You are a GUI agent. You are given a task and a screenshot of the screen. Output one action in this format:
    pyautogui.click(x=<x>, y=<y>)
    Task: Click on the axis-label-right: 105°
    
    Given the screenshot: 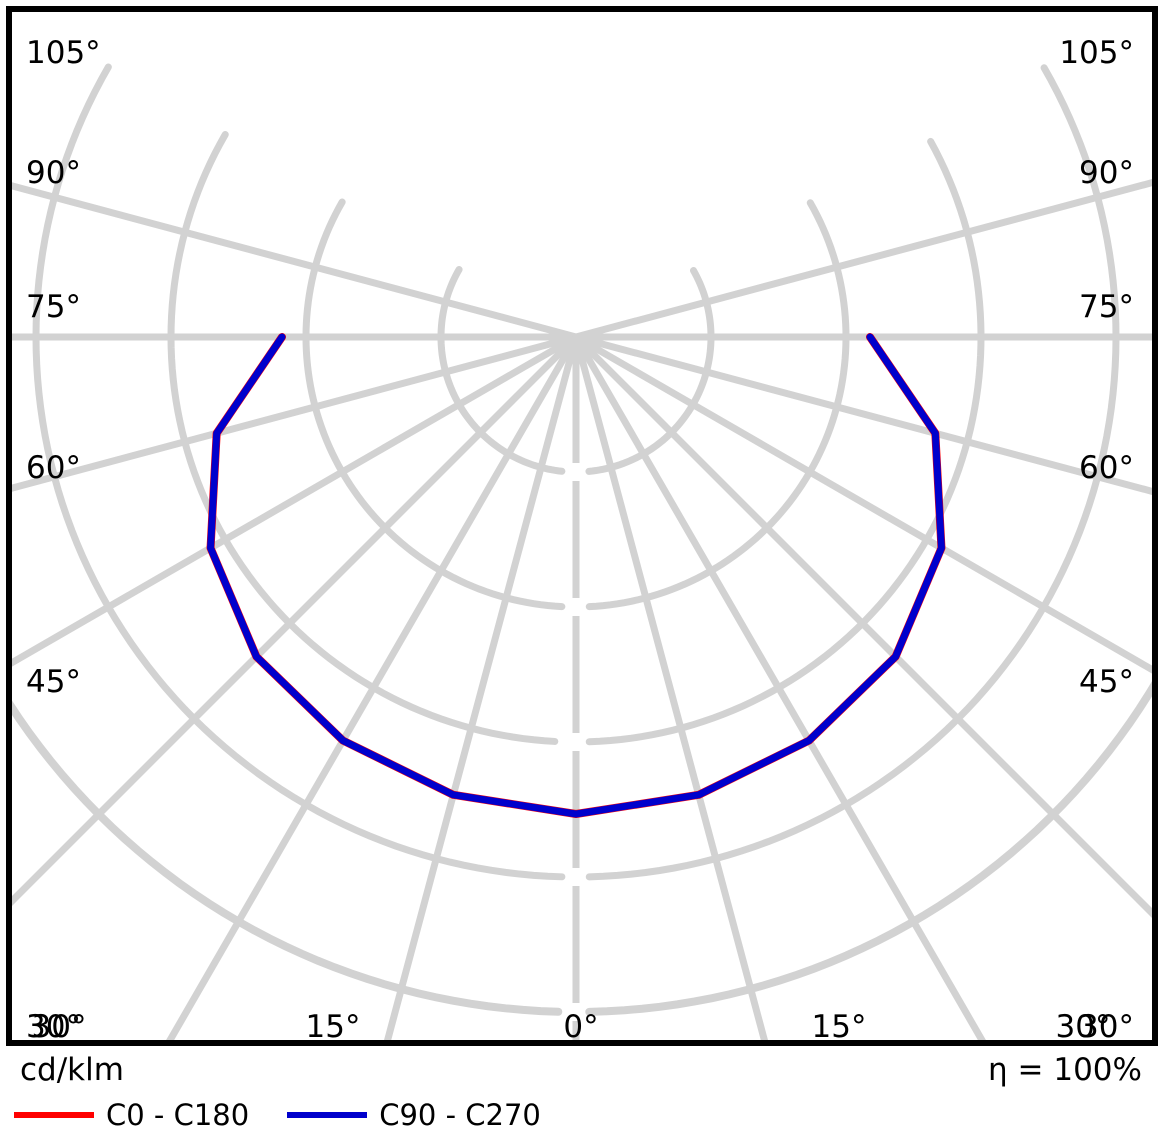 What is the action you would take?
    pyautogui.click(x=1096, y=53)
    